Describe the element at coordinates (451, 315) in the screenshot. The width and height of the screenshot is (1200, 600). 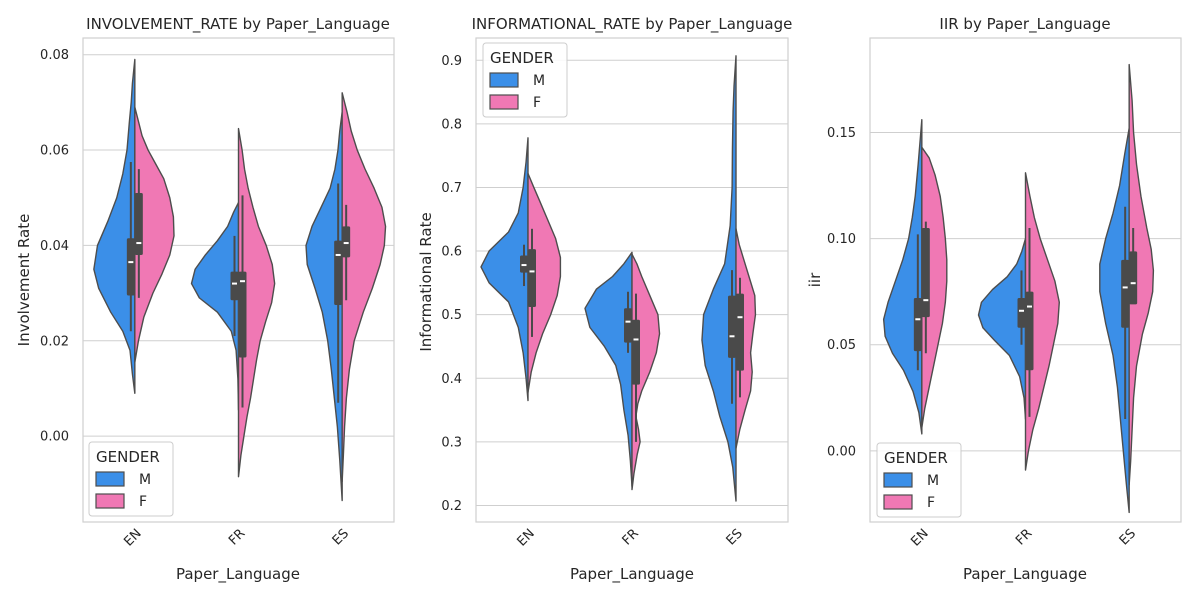
I see `y-tick-label: 0.5` at that location.